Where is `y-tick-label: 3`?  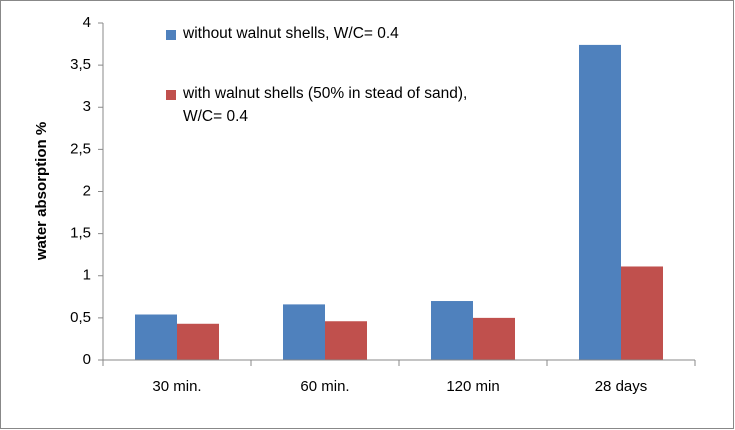 y-tick-label: 3 is located at coordinates (87, 106).